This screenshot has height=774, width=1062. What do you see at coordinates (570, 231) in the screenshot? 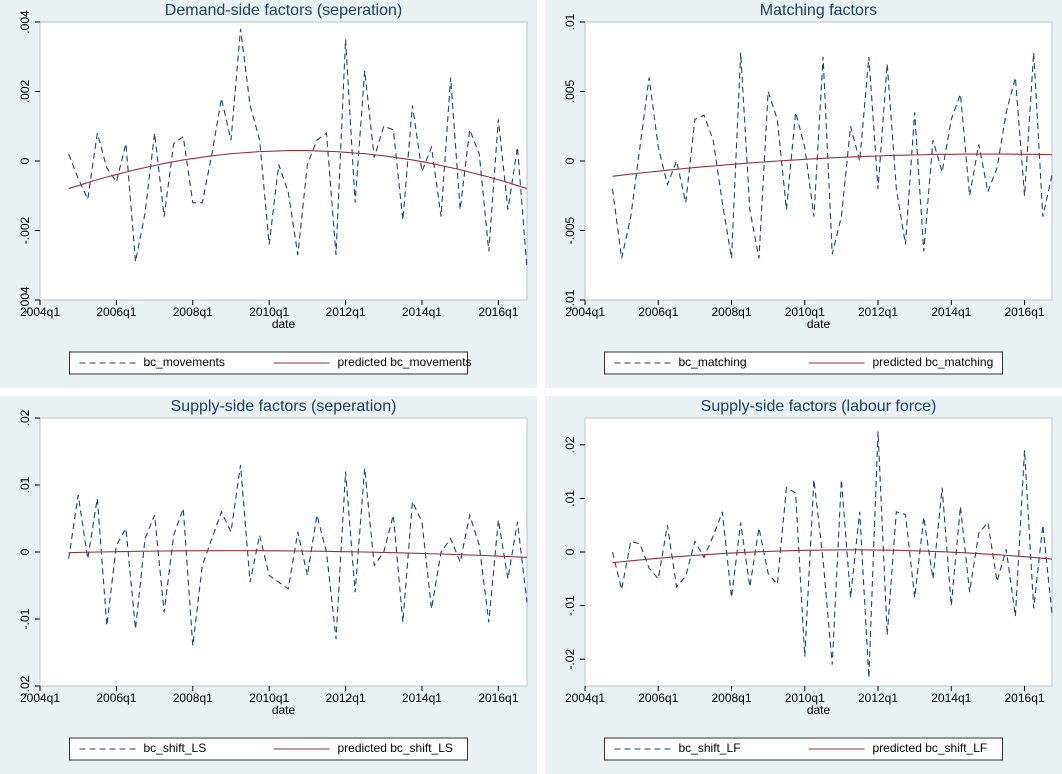
I see `y-tick-label: -.005` at bounding box center [570, 231].